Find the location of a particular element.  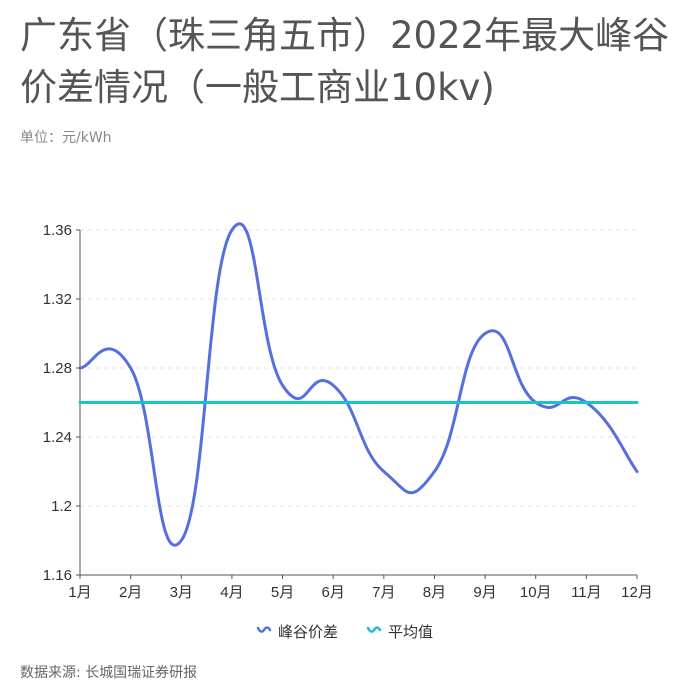

x-tick-label: 7月 is located at coordinates (383, 592).